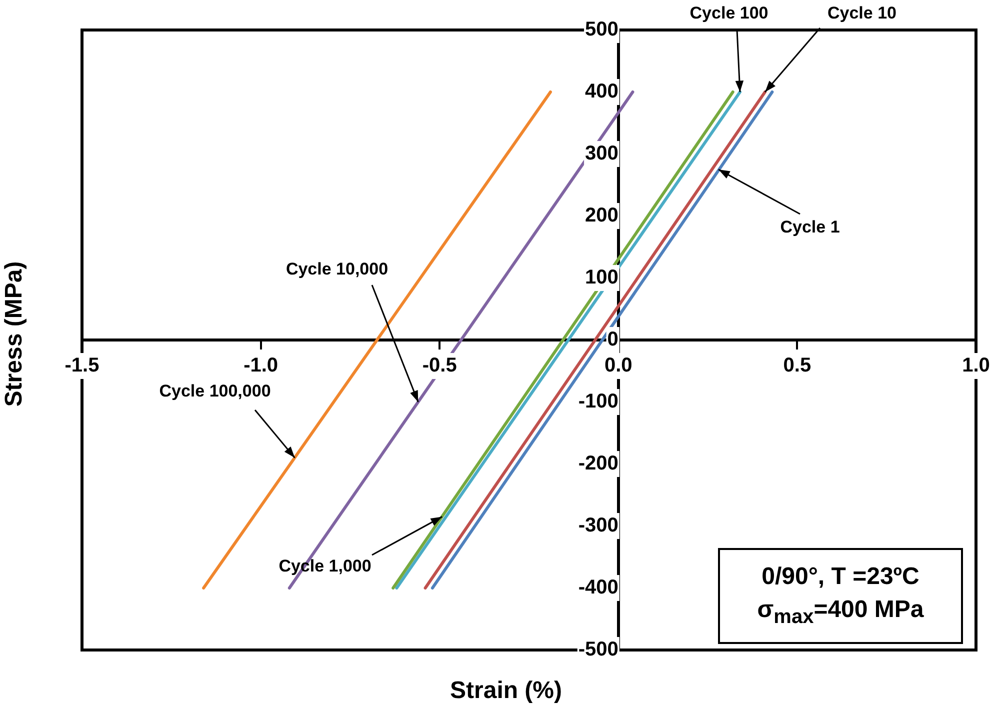 The width and height of the screenshot is (998, 717). Describe the element at coordinates (612, 339) in the screenshot. I see `y-tick-label: 0` at that location.